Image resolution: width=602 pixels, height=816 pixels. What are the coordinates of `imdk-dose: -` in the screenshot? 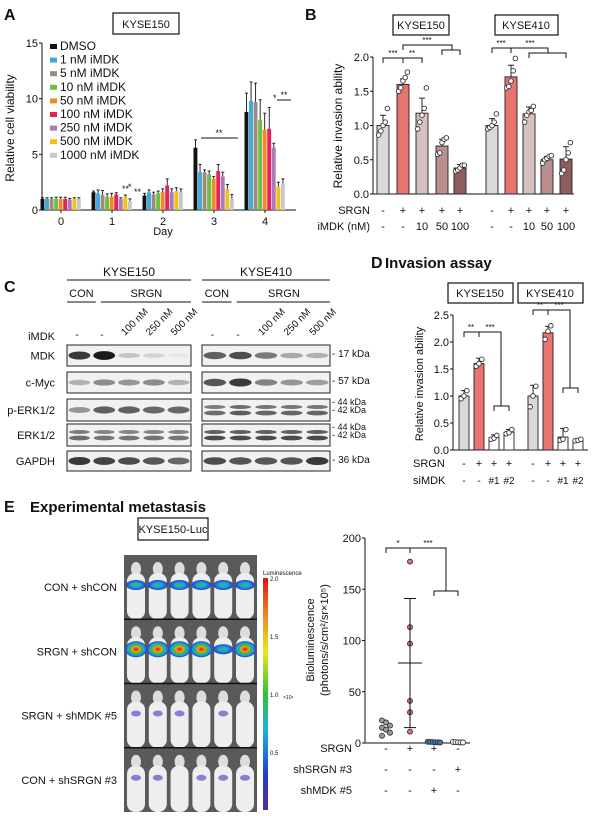 It's located at (403, 227).